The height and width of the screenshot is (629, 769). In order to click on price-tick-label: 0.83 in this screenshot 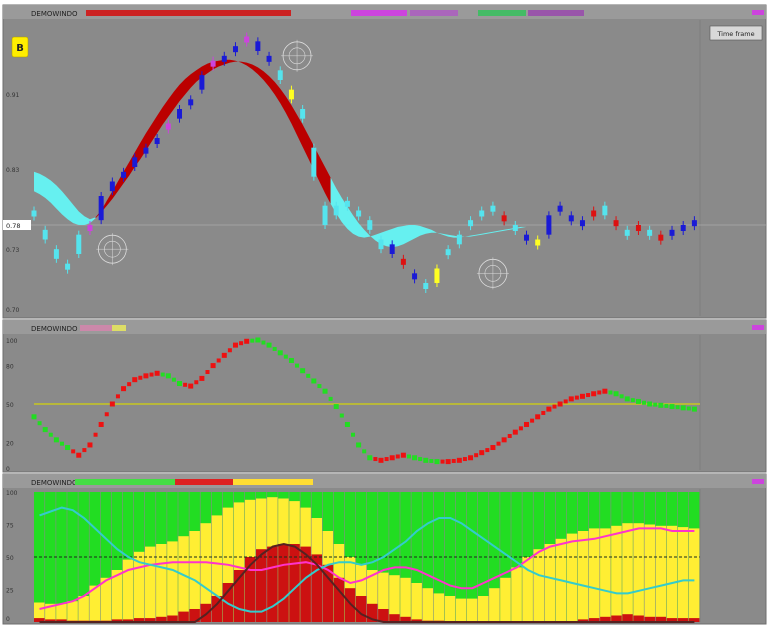, I will do `click(13, 170)`.